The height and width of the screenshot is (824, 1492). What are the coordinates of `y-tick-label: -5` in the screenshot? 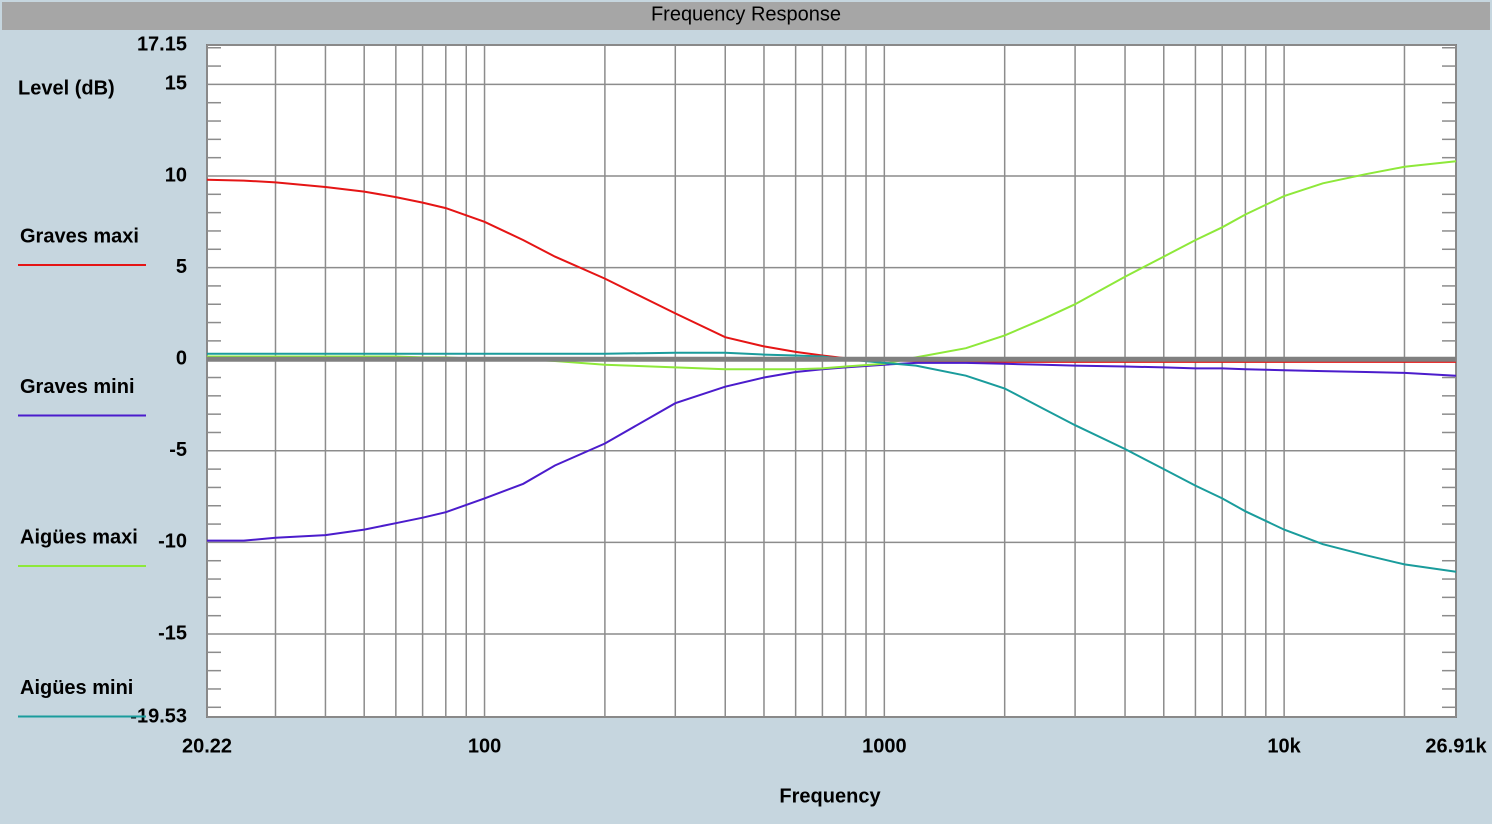 It's located at (178, 450).